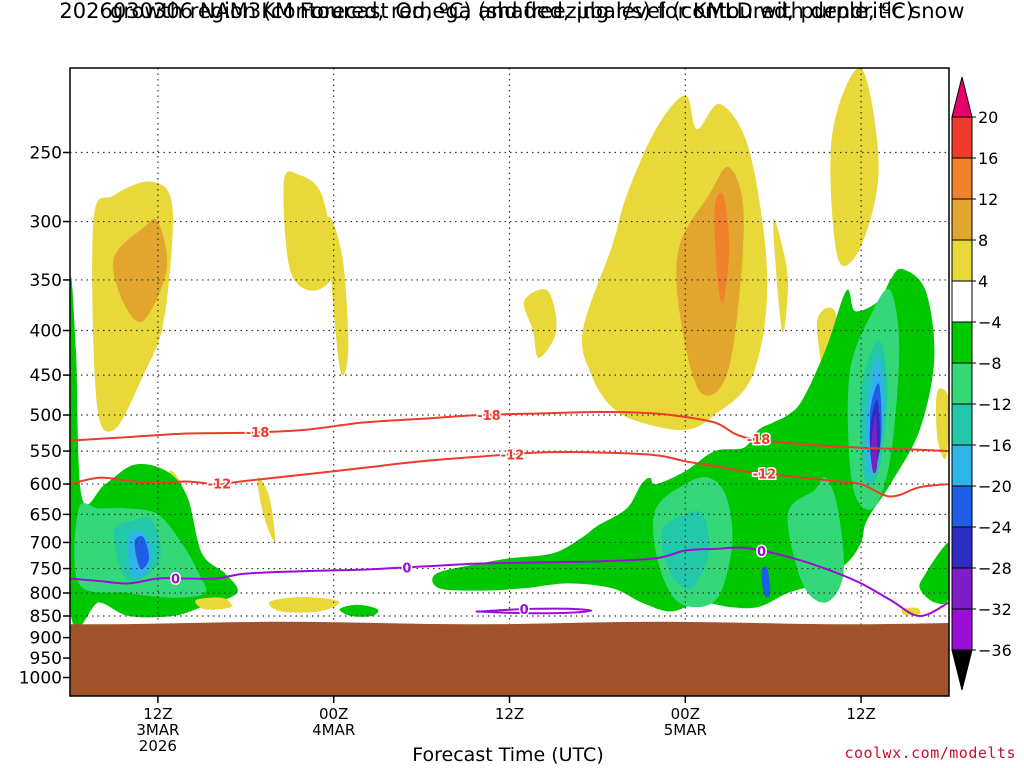 The image size is (1024, 768). I want to click on y-tick-label-450: 450, so click(46, 376).